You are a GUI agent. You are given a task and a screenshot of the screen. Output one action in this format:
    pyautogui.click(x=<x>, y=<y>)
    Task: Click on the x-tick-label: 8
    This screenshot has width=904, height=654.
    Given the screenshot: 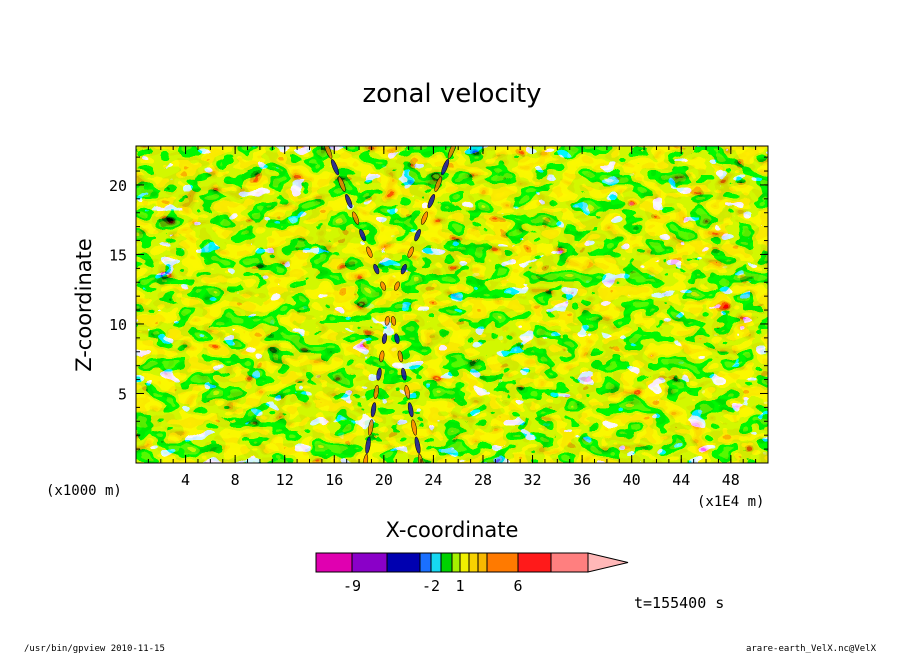 What is the action you would take?
    pyautogui.click(x=235, y=480)
    